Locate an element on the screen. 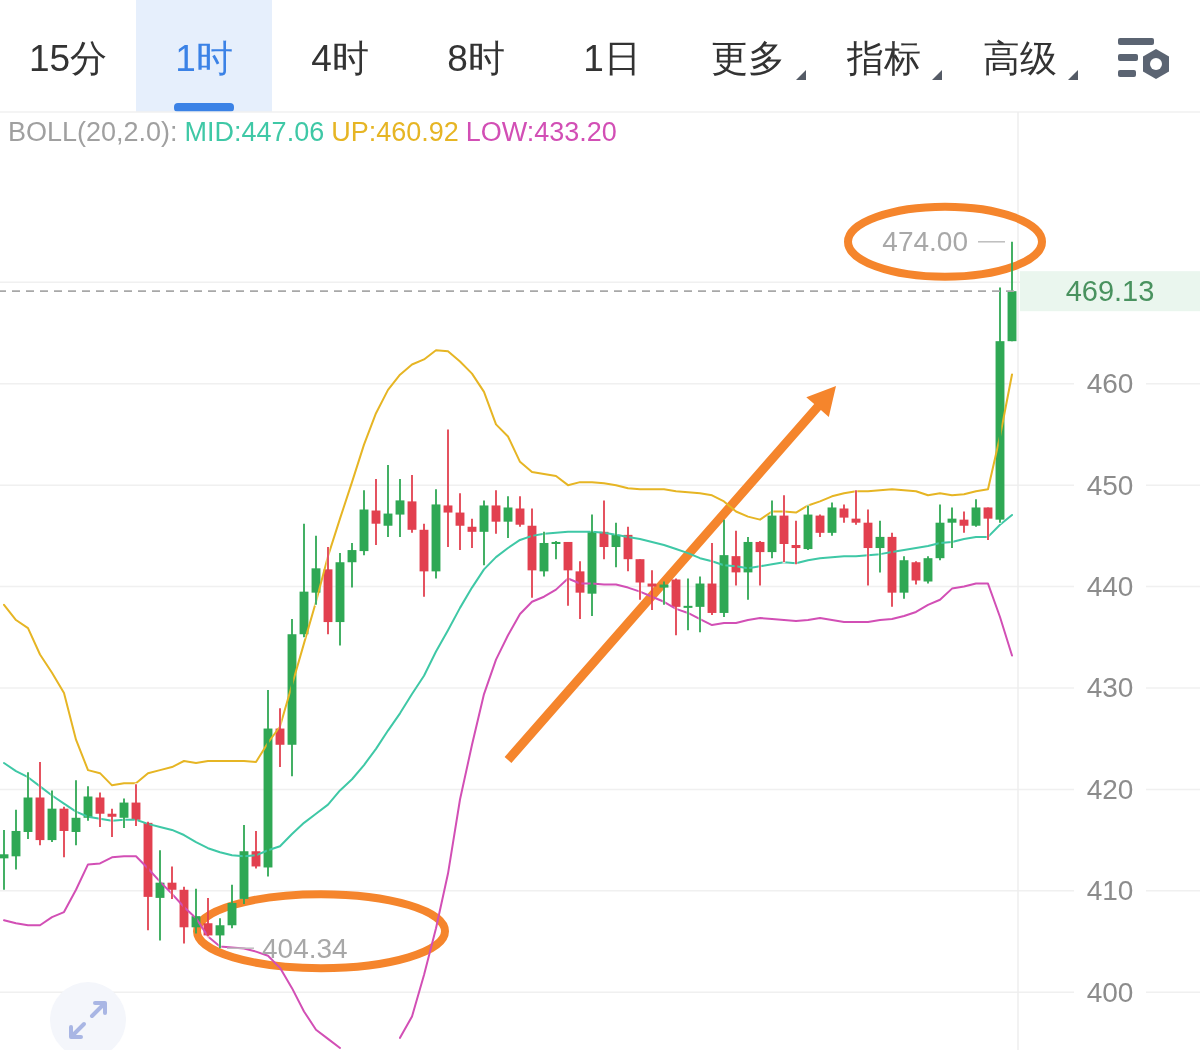 This screenshot has height=1050, width=1200. y-tick-label: 430 is located at coordinates (1110, 688).